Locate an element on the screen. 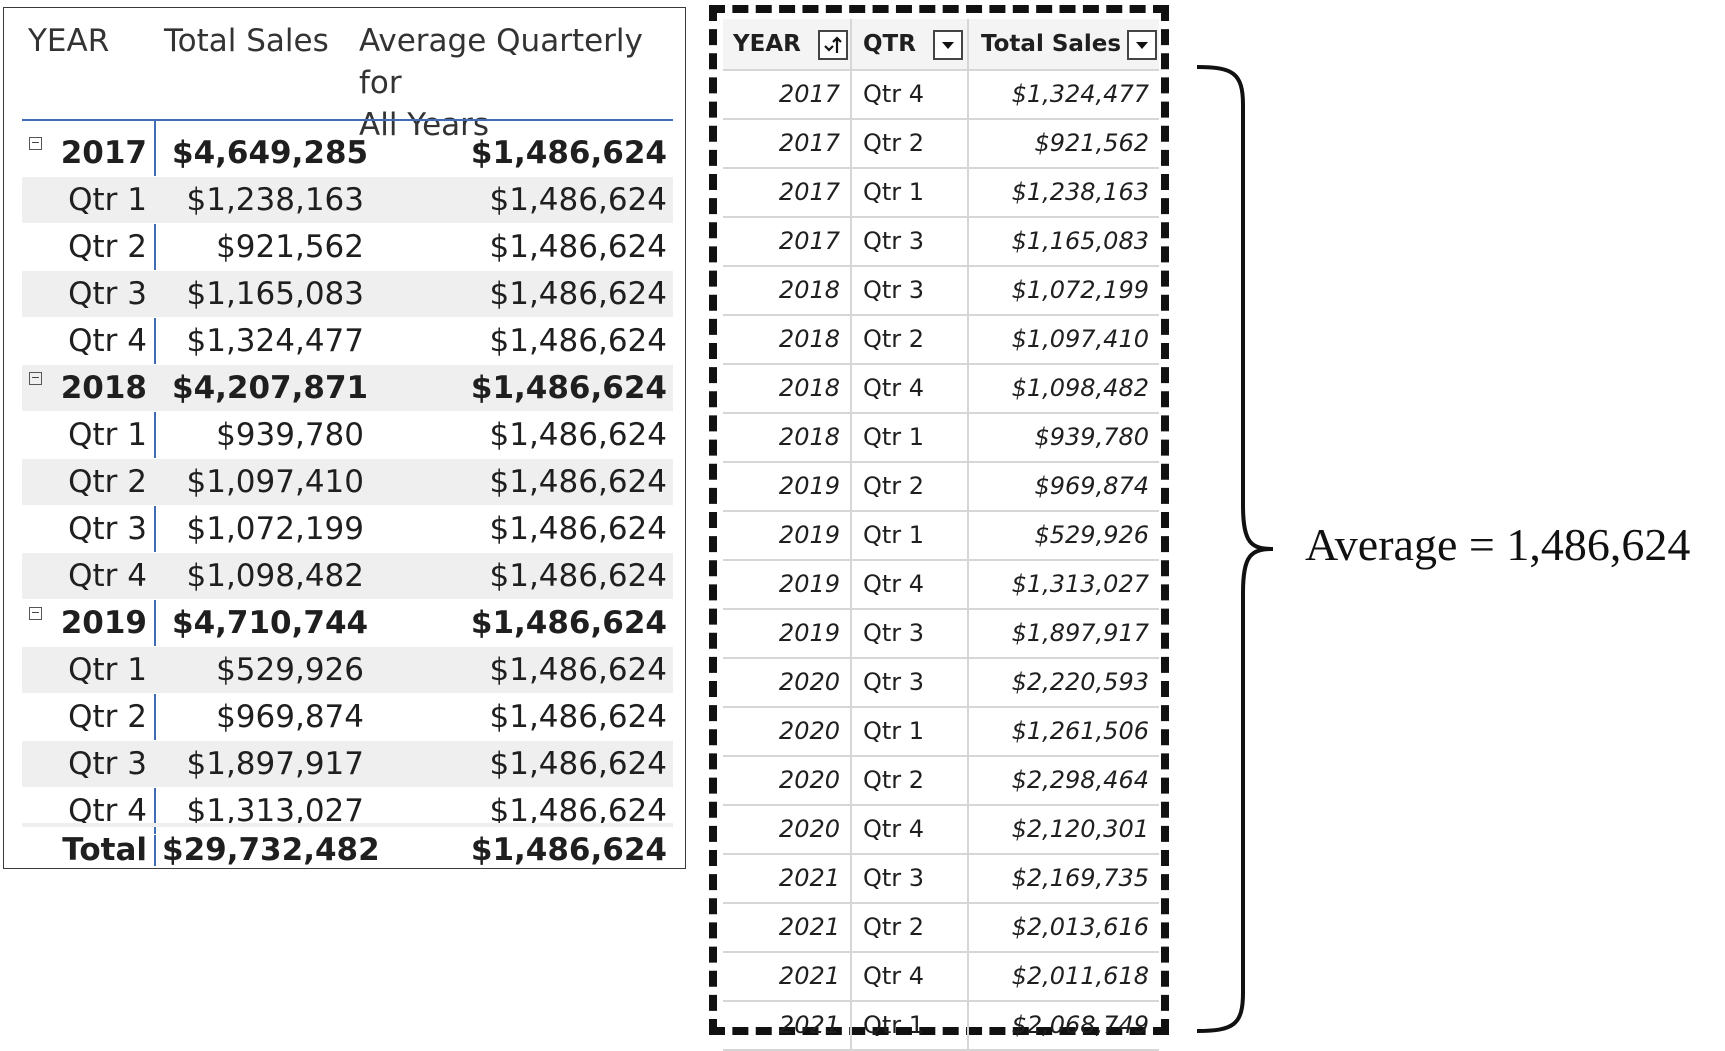 Image resolution: width=1725 pixels, height=1051 pixels. table-row: 2019 Qtr 1 $529,926 is located at coordinates (941, 536).